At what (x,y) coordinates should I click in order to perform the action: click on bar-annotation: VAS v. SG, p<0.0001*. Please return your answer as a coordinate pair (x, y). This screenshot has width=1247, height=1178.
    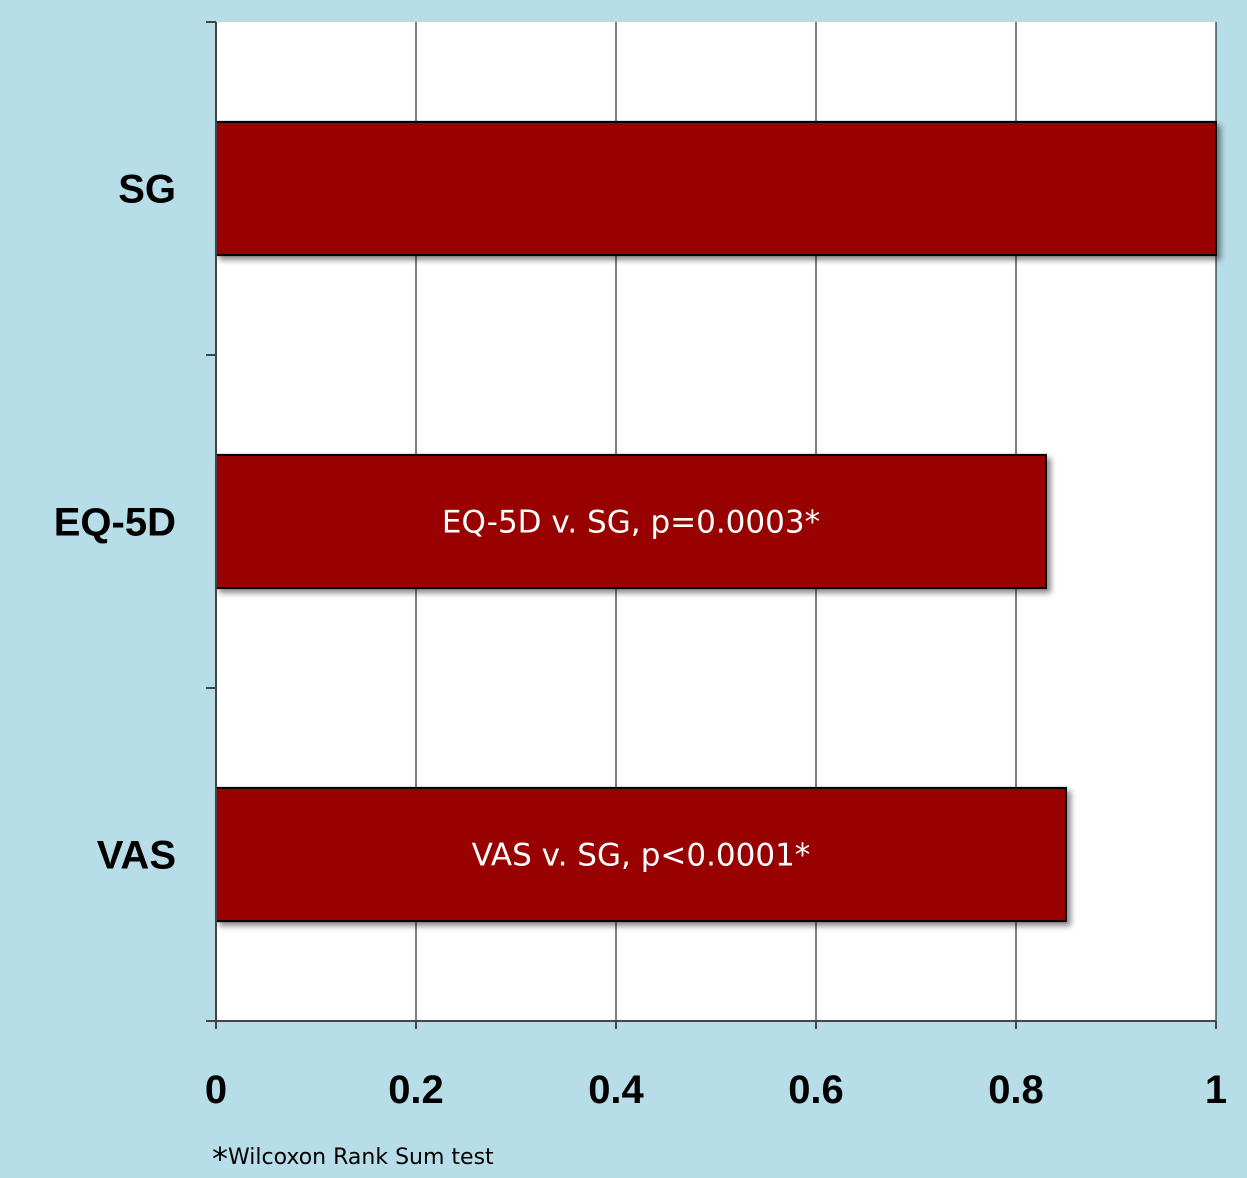
    Looking at the image, I should click on (641, 856).